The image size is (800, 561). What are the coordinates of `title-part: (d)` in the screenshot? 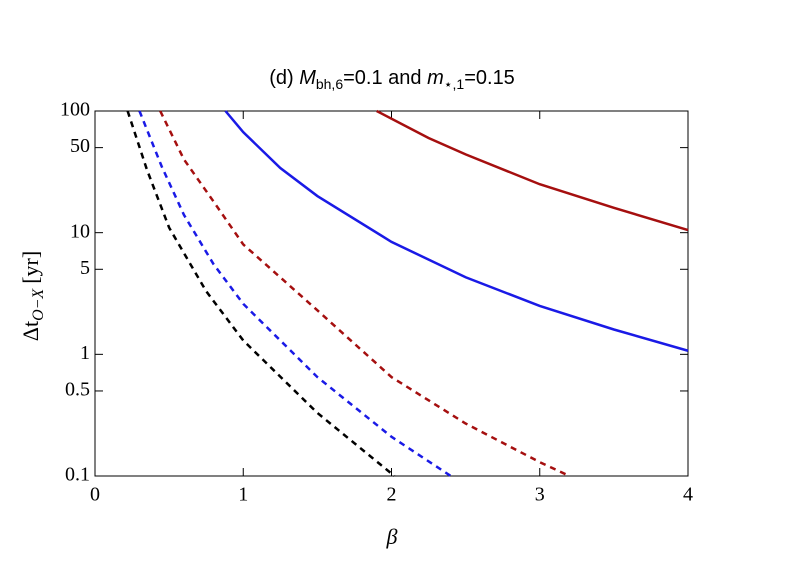 It's located at (284, 78).